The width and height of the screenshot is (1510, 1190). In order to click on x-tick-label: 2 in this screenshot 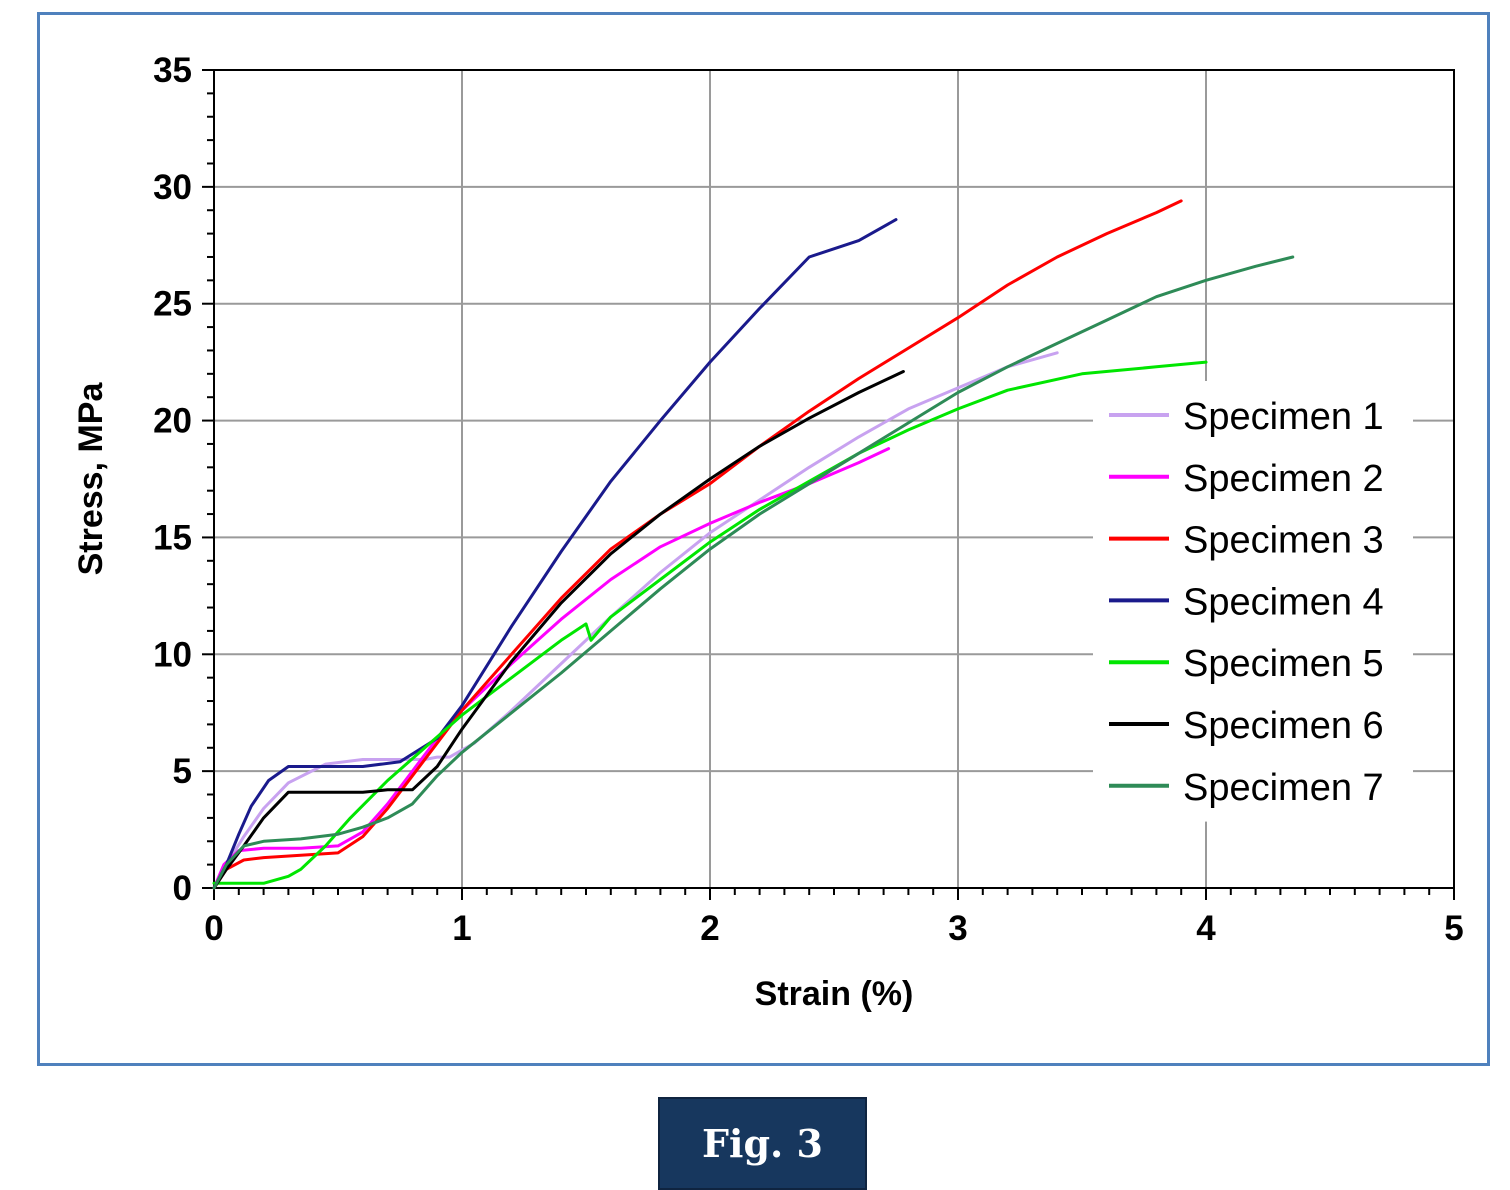, I will do `click(709, 928)`.